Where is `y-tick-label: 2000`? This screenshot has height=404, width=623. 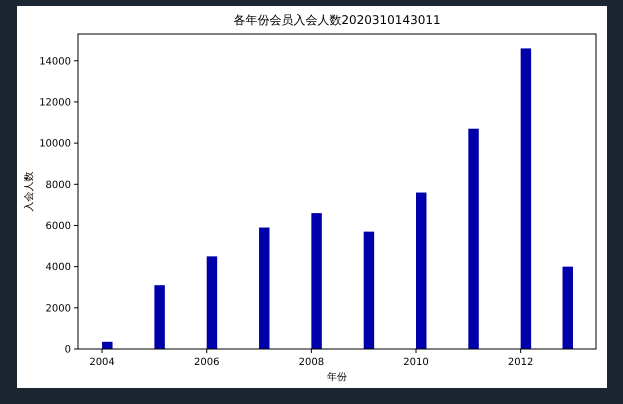
y-tick-label: 2000 is located at coordinates (58, 308).